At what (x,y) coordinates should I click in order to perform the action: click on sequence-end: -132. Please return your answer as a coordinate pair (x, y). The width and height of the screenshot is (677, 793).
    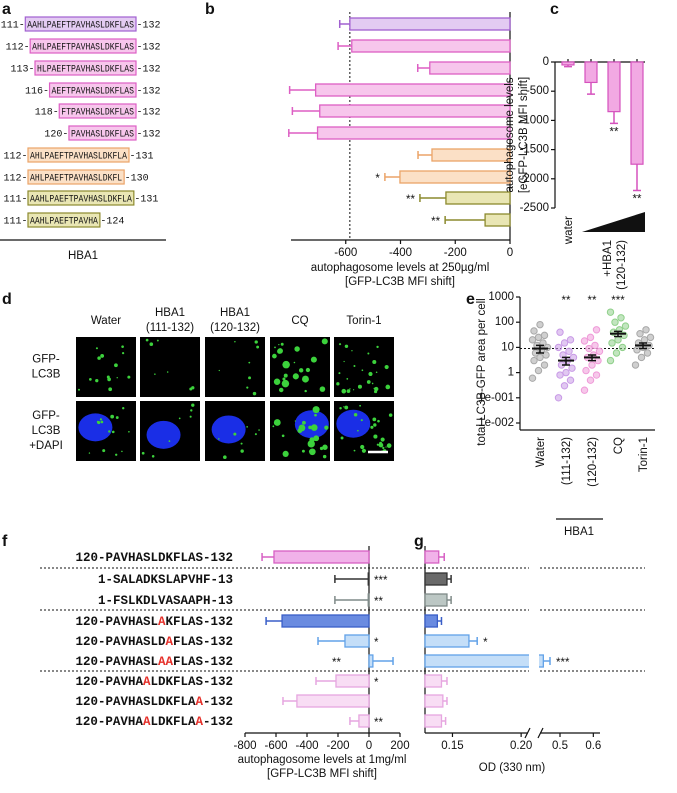
    Looking at the image, I should click on (149, 135).